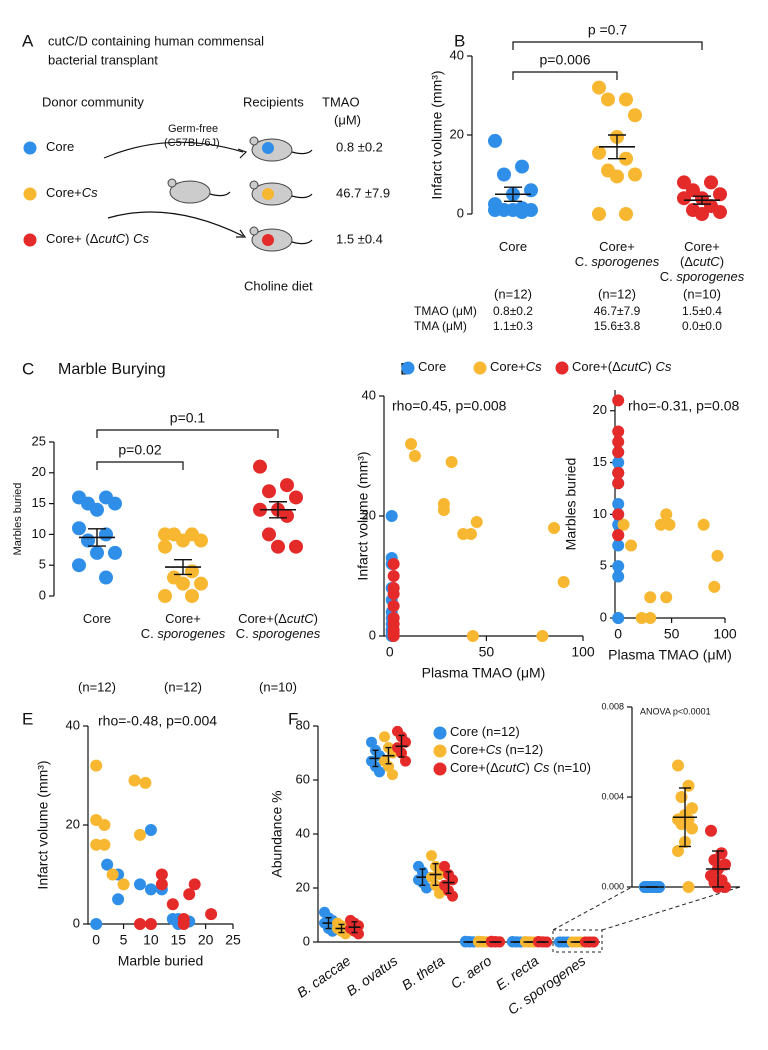  What do you see at coordinates (570, 767) in the screenshot?
I see `legend-label-part: (n=10)` at bounding box center [570, 767].